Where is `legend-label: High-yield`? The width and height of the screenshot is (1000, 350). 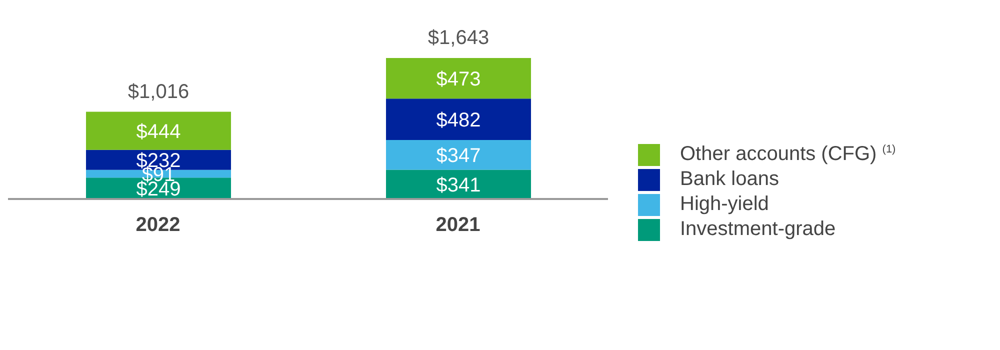
legend-label: High-yield is located at coordinates (724, 204).